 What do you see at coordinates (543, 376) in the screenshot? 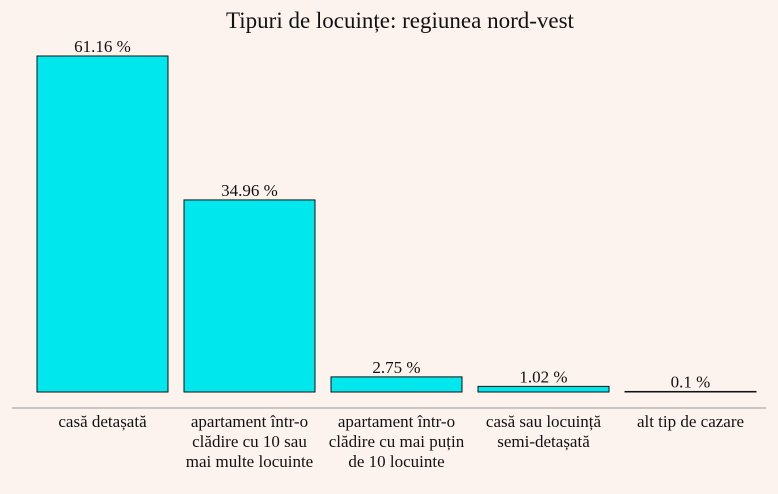
I see `value-label: 1.02 %` at bounding box center [543, 376].